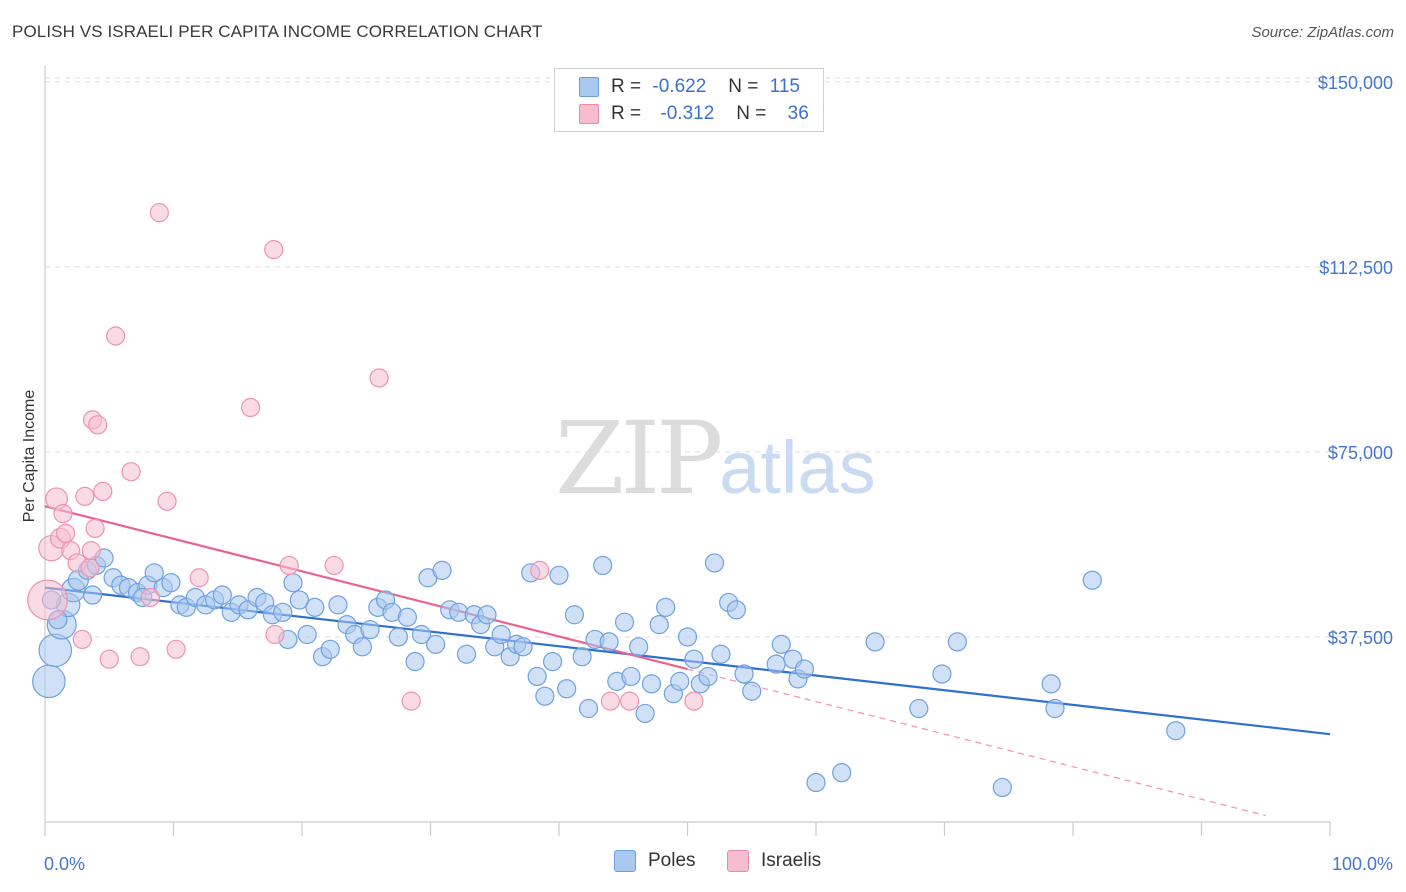 The width and height of the screenshot is (1406, 892). Describe the element at coordinates (743, 86) in the screenshot. I see `poles-n-label: N =` at that location.